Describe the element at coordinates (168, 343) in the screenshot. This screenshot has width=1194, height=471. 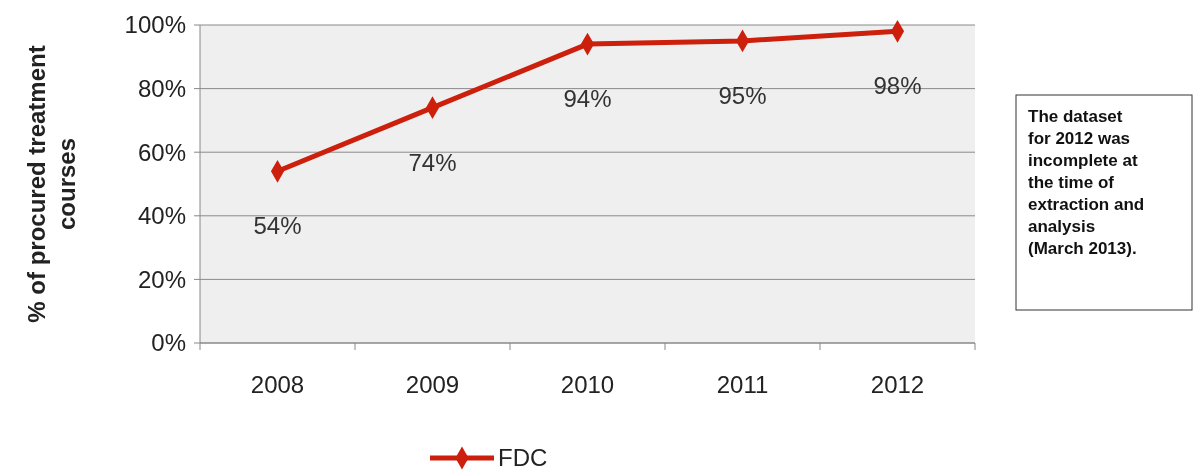
I see `y-tick-label: 0%` at that location.